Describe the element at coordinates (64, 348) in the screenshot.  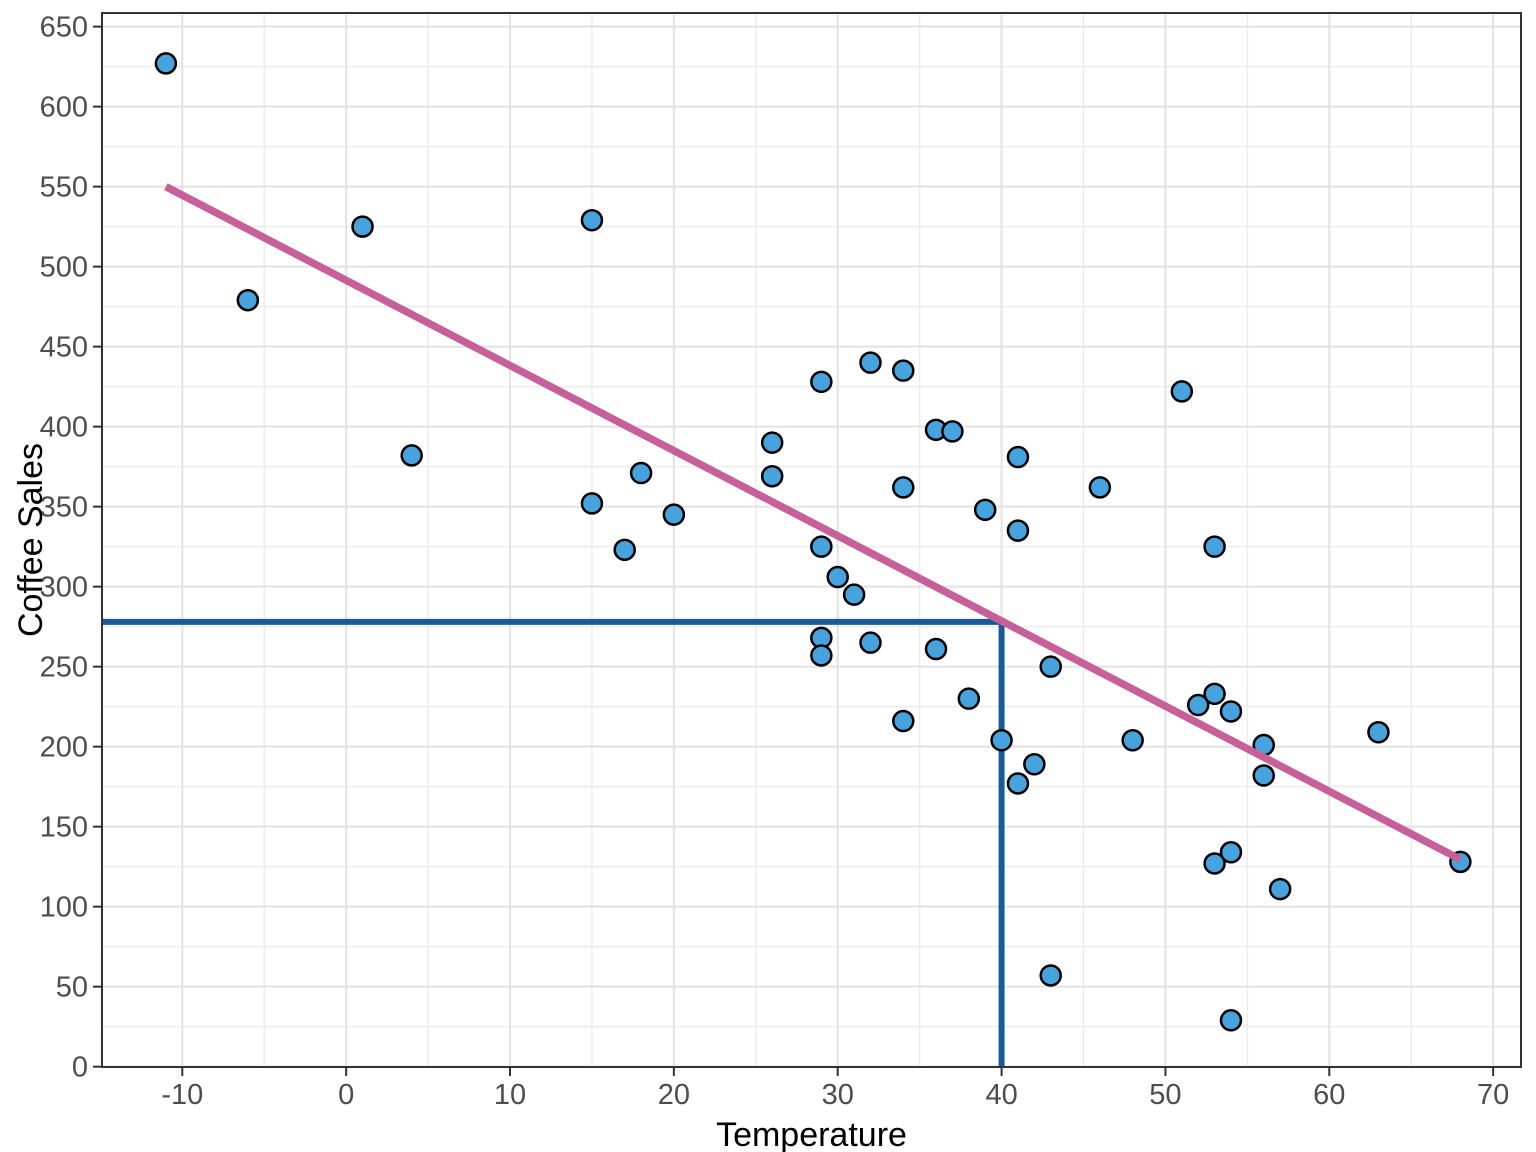
I see `y-tick-label: 450` at that location.